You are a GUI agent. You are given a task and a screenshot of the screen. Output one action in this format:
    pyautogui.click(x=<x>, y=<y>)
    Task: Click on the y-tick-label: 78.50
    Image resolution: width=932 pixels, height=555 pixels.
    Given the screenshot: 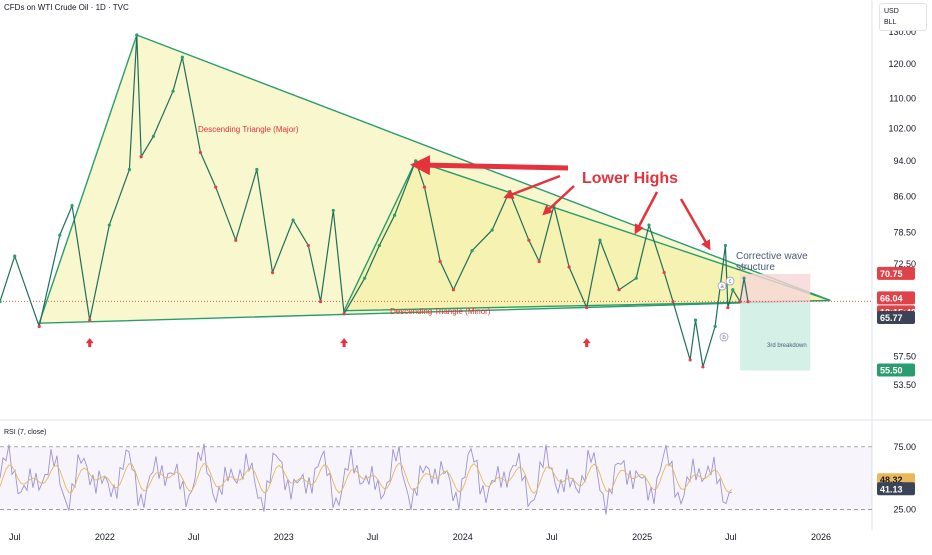 What is the action you would take?
    pyautogui.click(x=904, y=233)
    